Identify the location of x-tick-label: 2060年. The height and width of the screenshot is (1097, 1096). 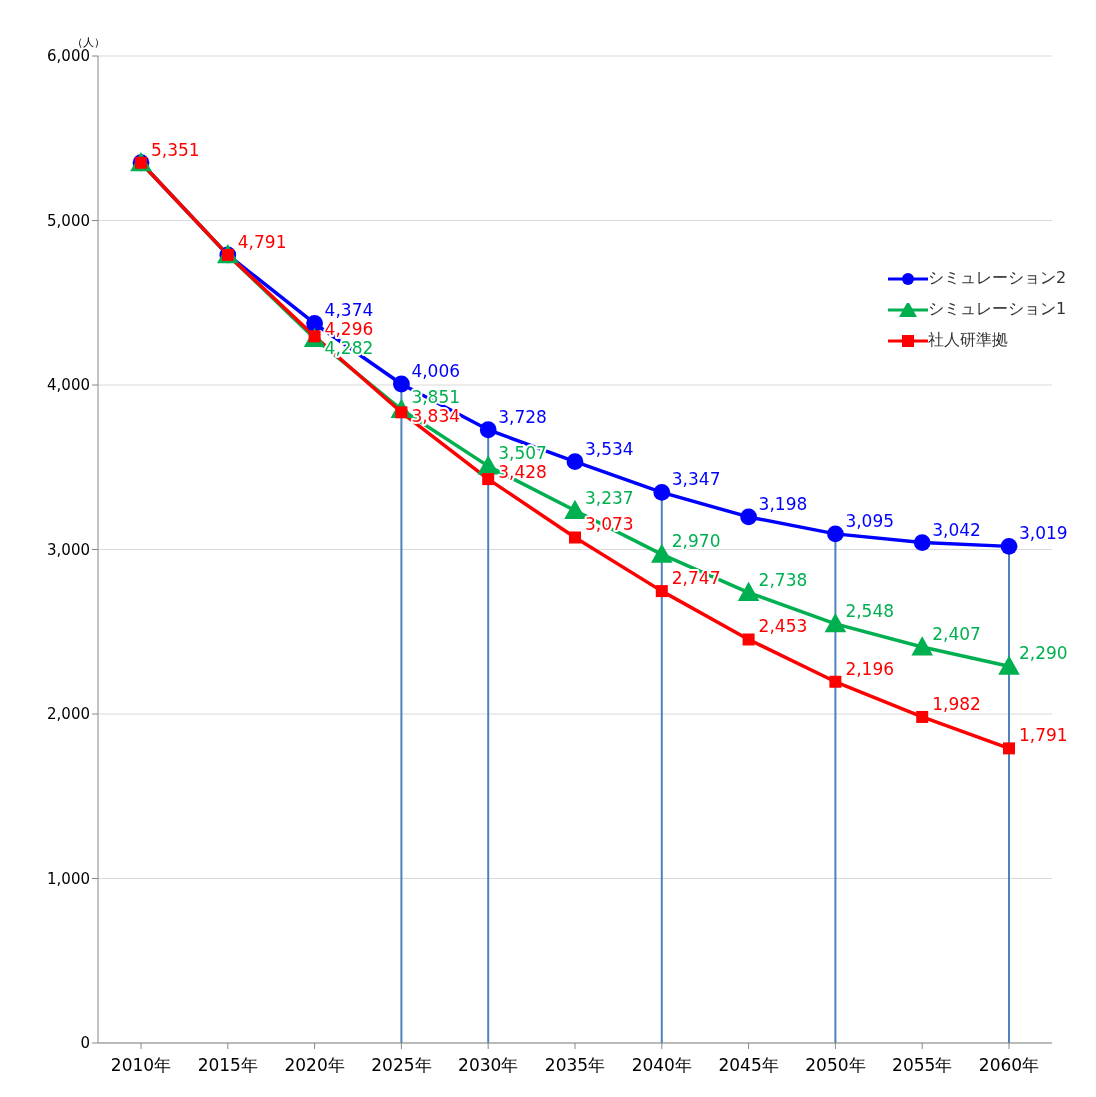
(1009, 1065).